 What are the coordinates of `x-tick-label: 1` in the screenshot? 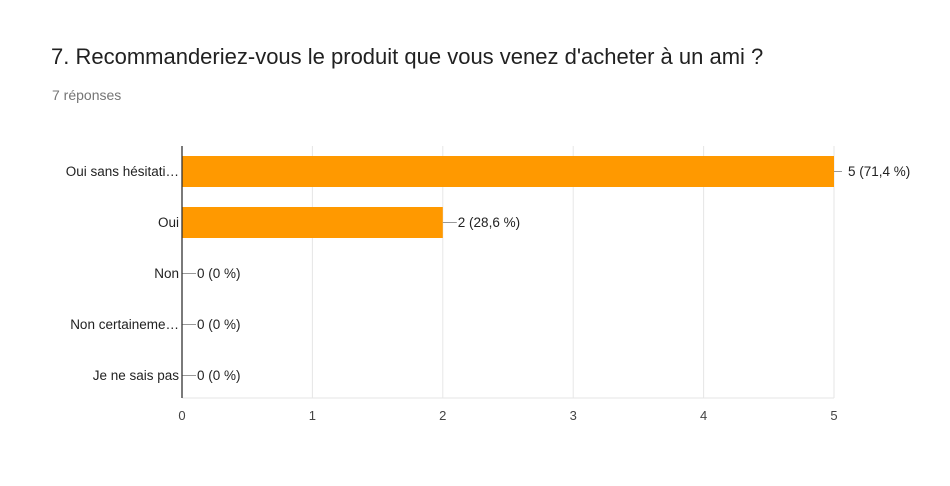 It's located at (312, 415).